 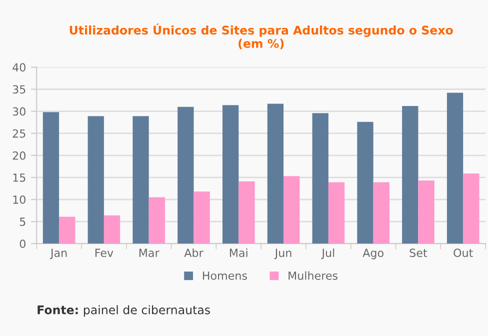 I want to click on x-tick-label: Mai, so click(x=239, y=253).